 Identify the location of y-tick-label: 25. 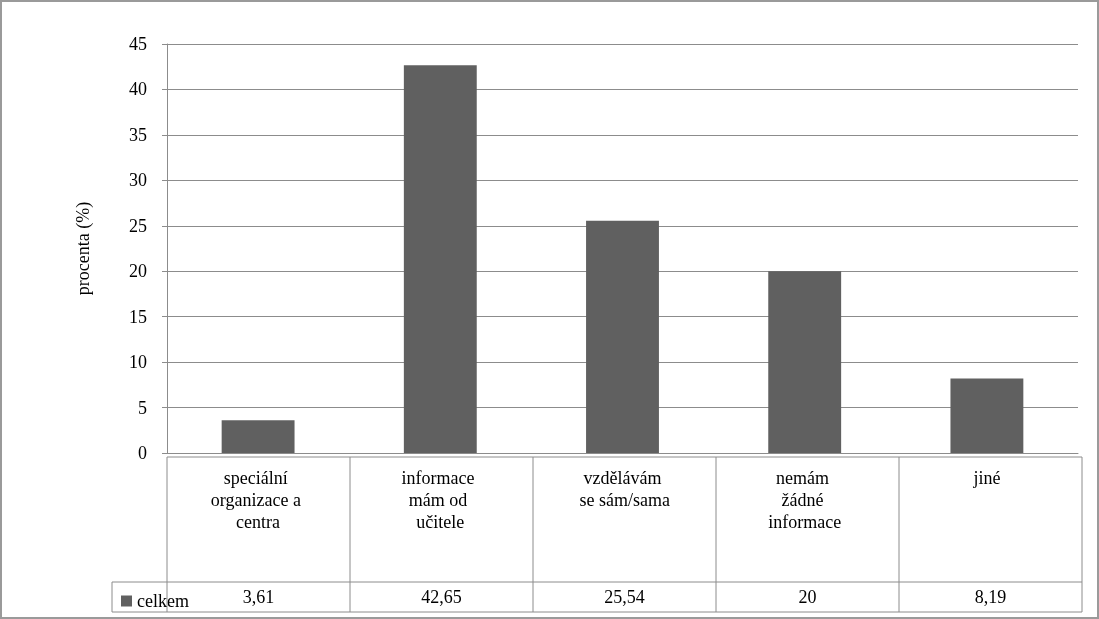
(138, 225).